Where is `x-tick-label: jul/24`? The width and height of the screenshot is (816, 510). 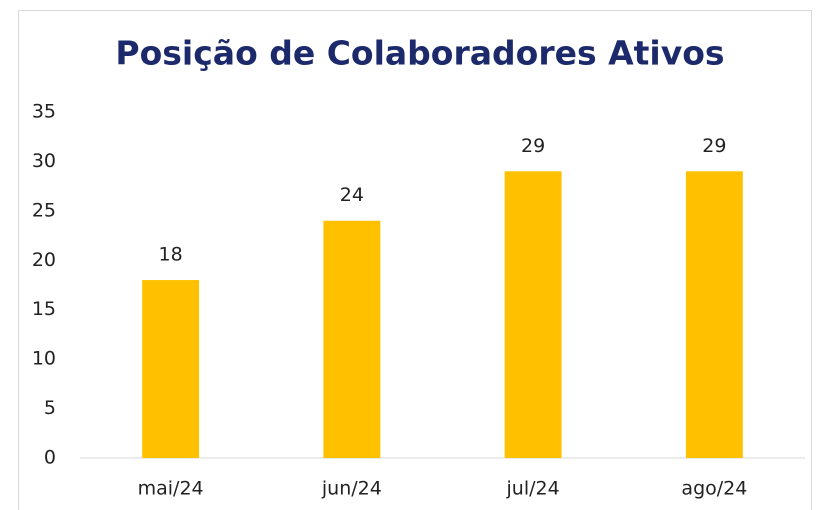
x-tick-label: jul/24 is located at coordinates (533, 489).